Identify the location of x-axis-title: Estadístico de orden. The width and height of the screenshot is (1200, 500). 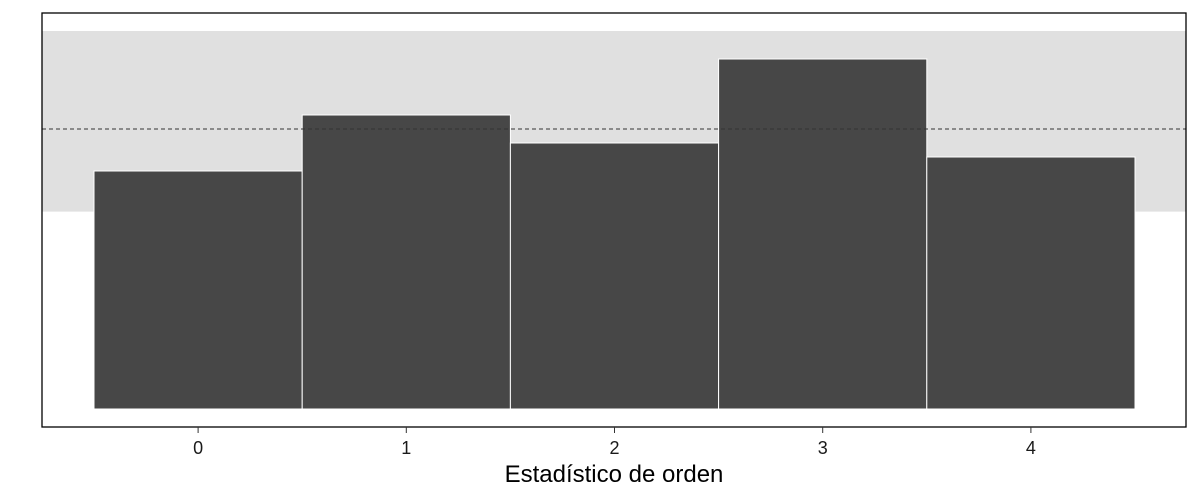
(614, 474).